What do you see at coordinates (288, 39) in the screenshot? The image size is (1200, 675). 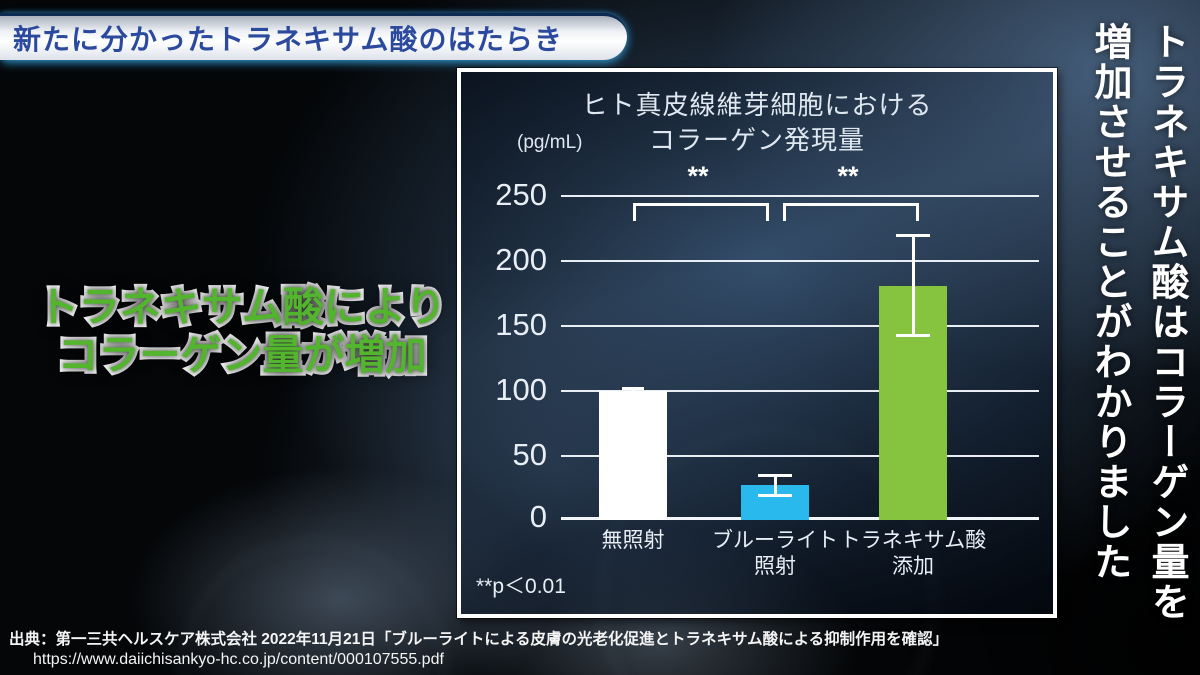 I see `header-title: 新たに分かったトラネキサム酸のはたらき` at bounding box center [288, 39].